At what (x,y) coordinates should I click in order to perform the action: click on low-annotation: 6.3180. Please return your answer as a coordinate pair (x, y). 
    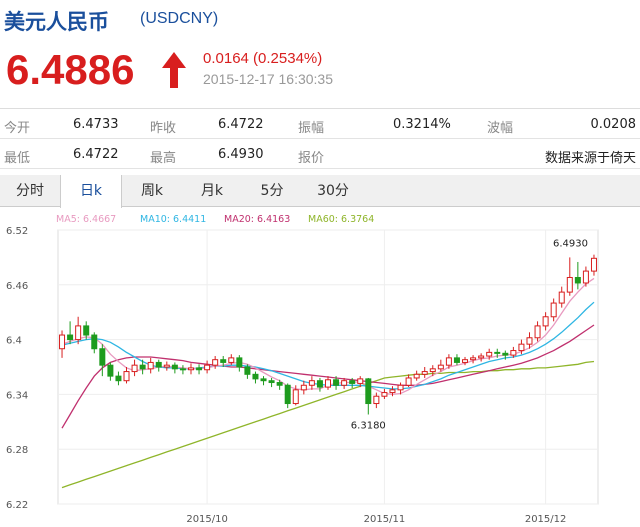
    Looking at the image, I should click on (368, 425).